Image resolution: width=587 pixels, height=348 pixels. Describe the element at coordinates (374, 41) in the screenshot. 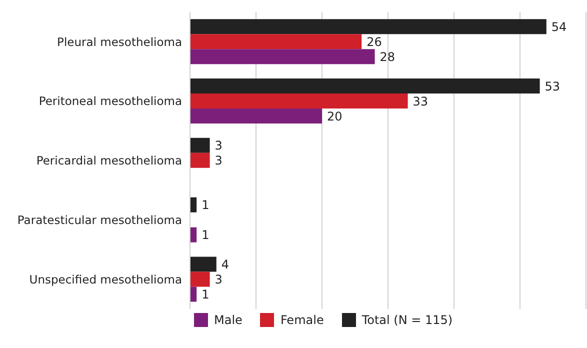

I see `data-label: 26` at that location.